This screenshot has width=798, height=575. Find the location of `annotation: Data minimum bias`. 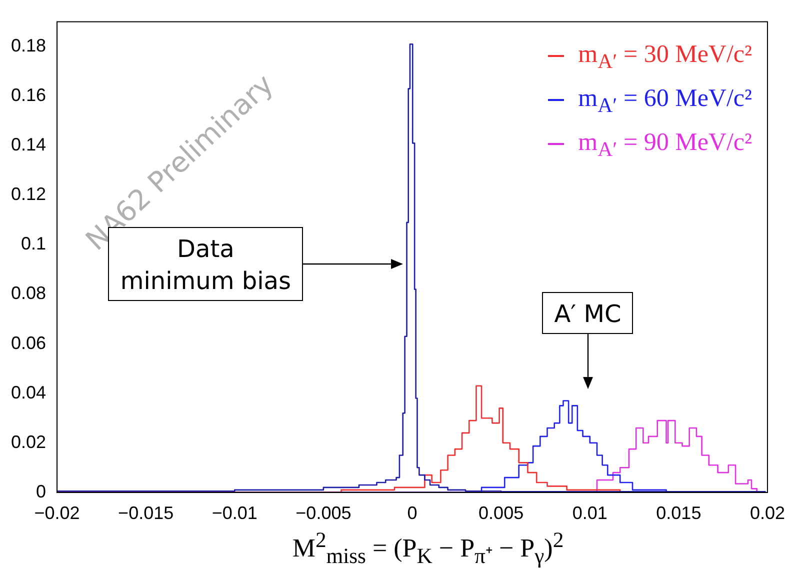

annotation: Data minimum bias is located at coordinates (206, 266).